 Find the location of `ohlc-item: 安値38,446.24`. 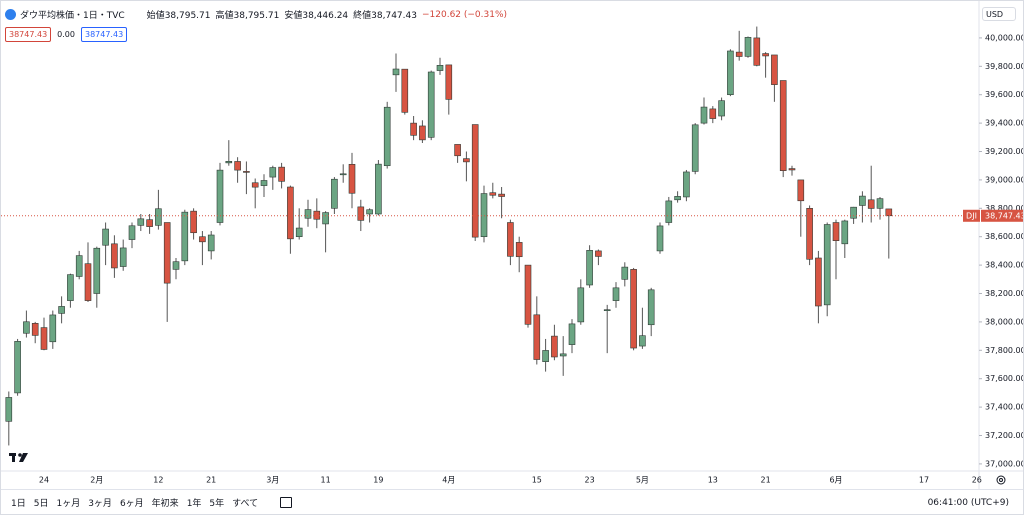

ohlc-item: 安値38,446.24 is located at coordinates (316, 16).